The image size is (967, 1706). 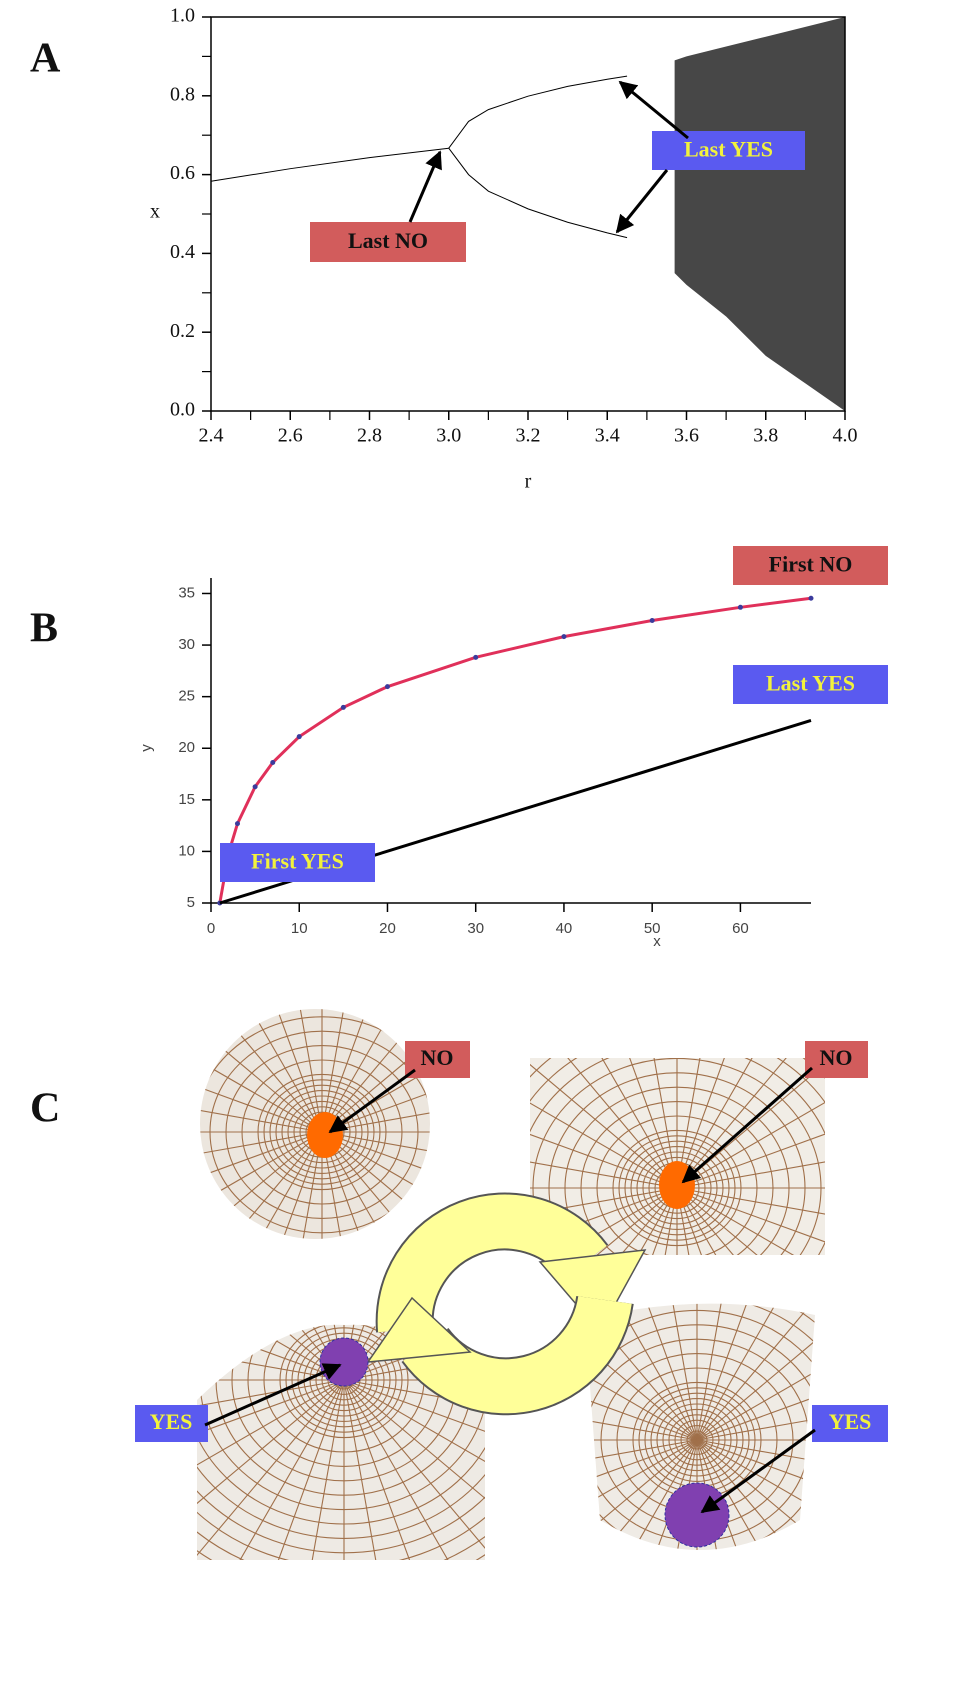 I want to click on x-axis-label: r, so click(x=528, y=482).